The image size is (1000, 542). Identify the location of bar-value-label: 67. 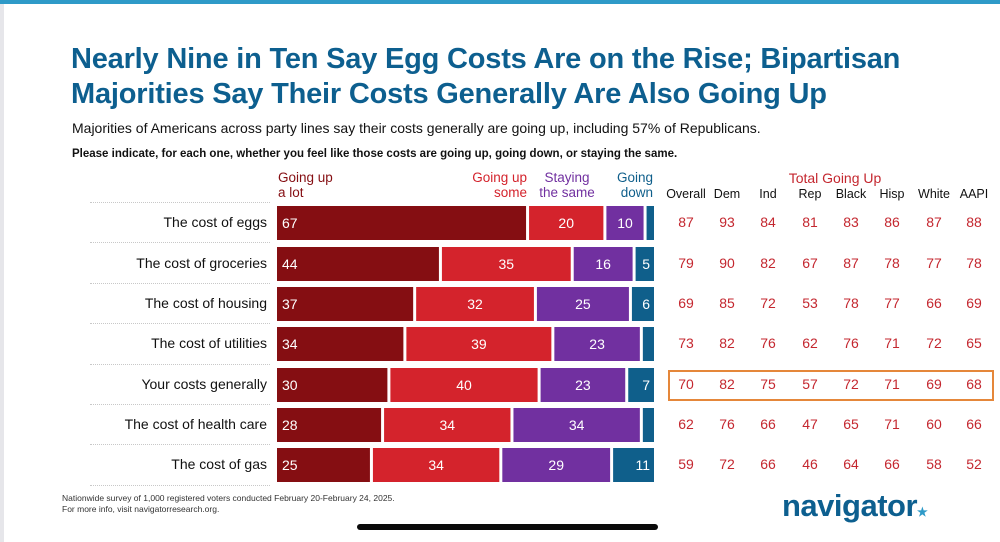
(290, 223).